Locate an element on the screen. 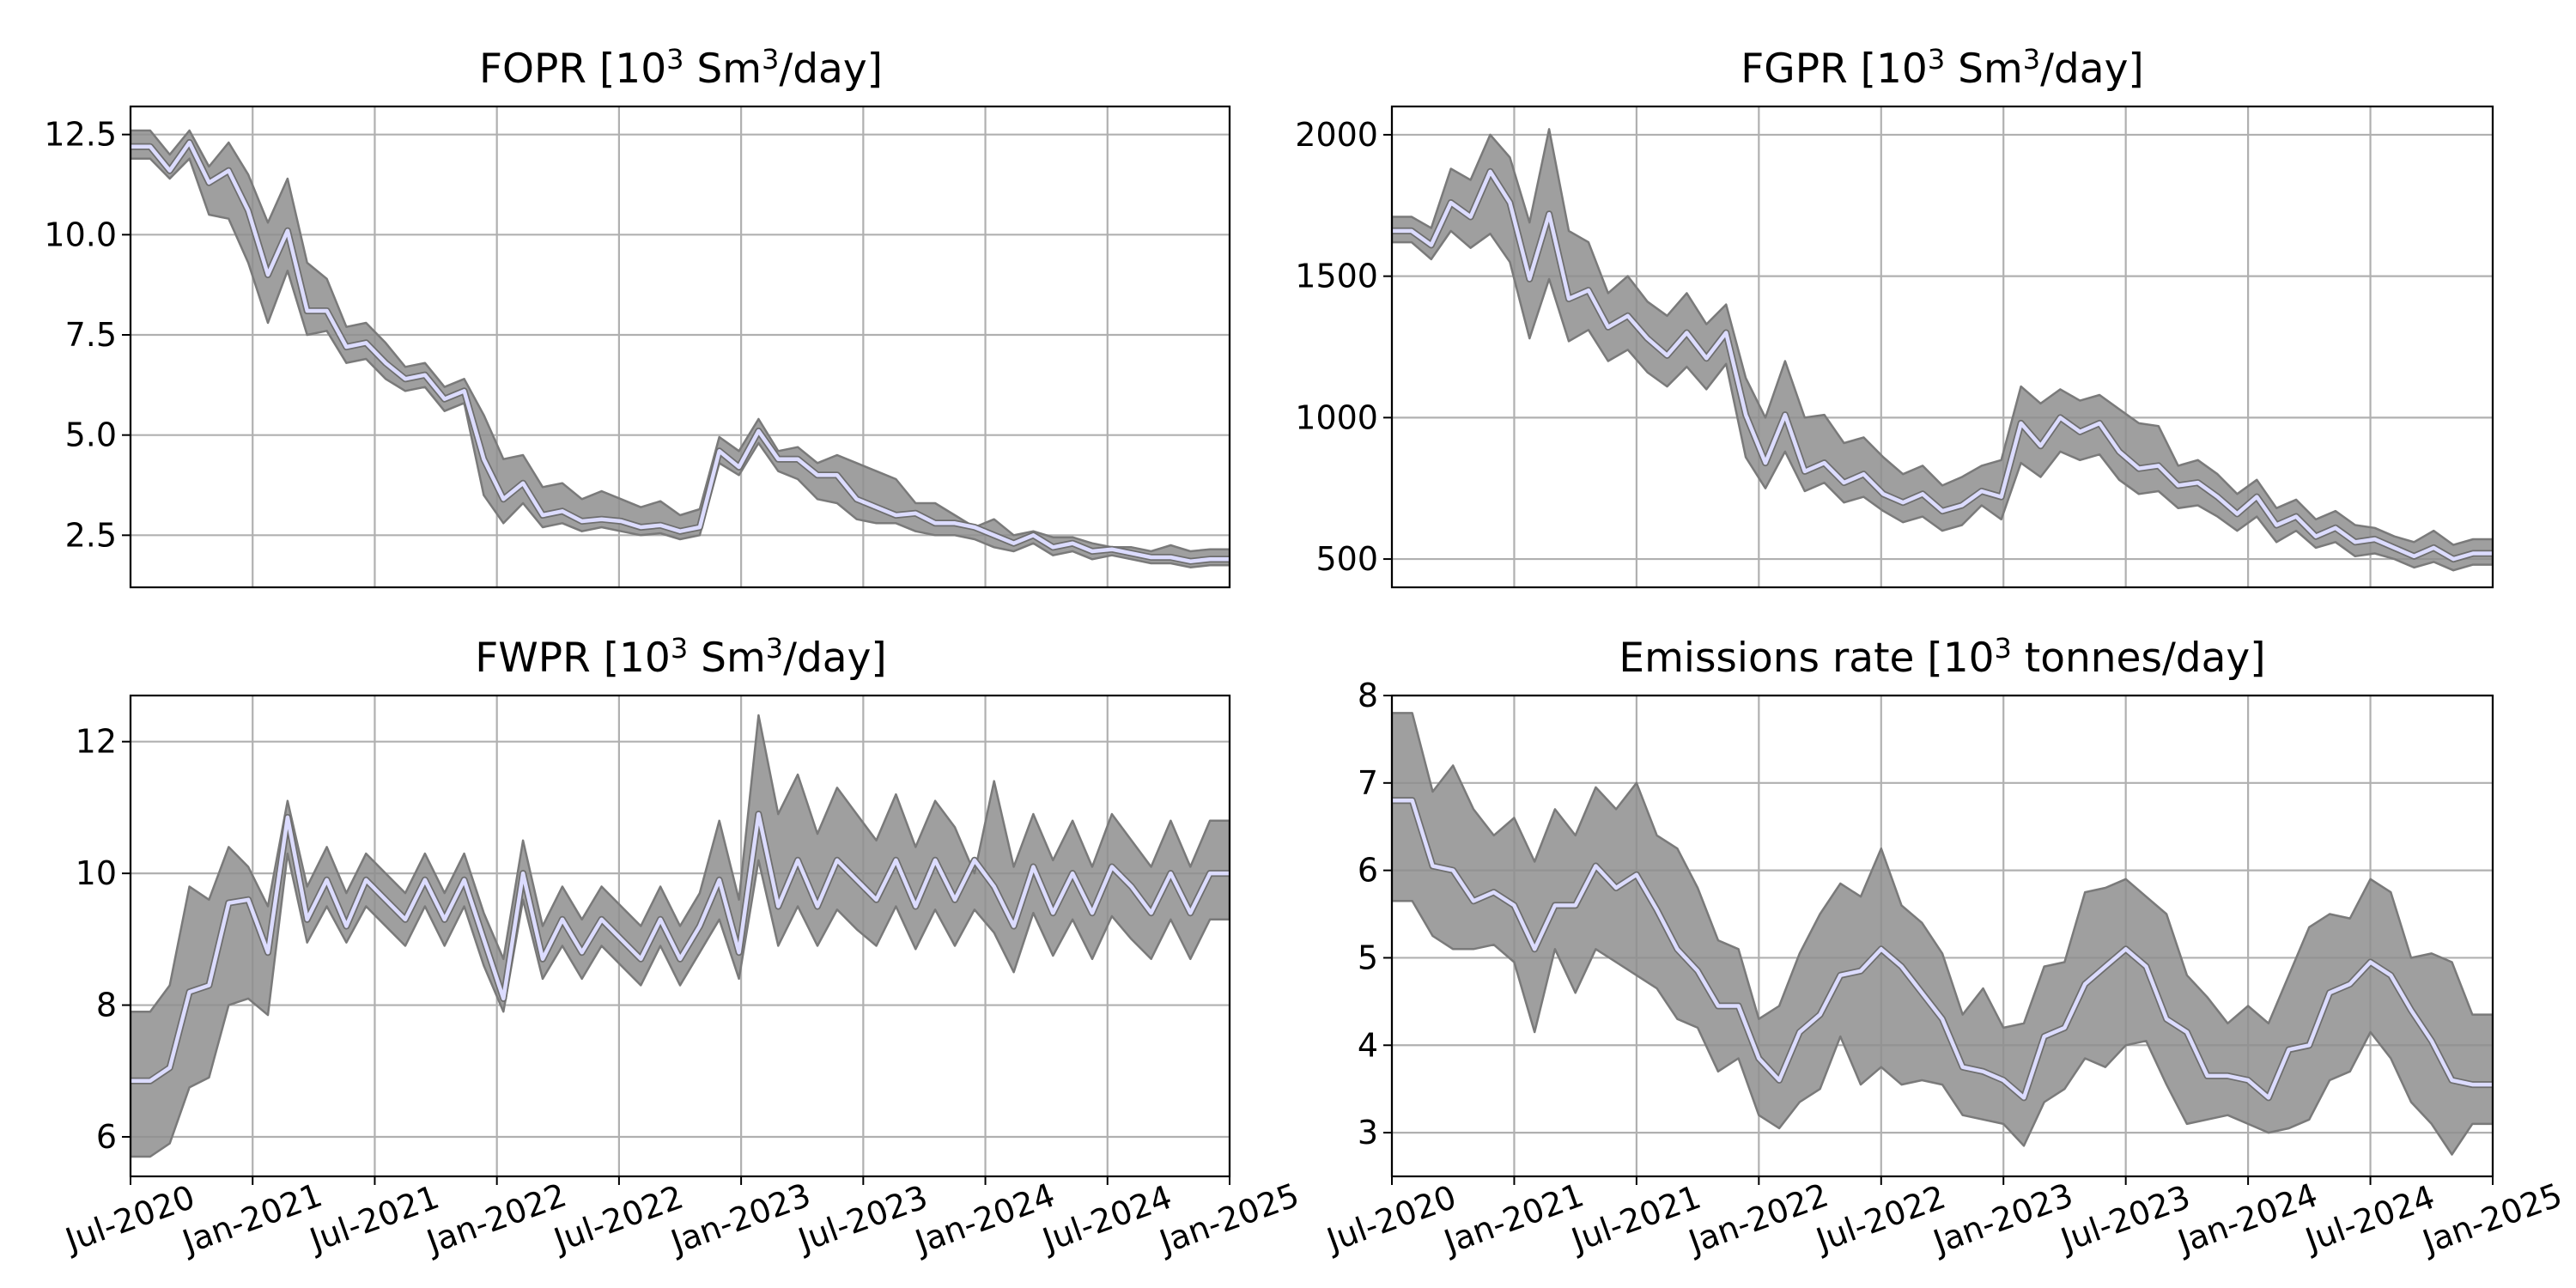 The height and width of the screenshot is (1288, 2576). y-tick-label: 12.5 is located at coordinates (80, 135).